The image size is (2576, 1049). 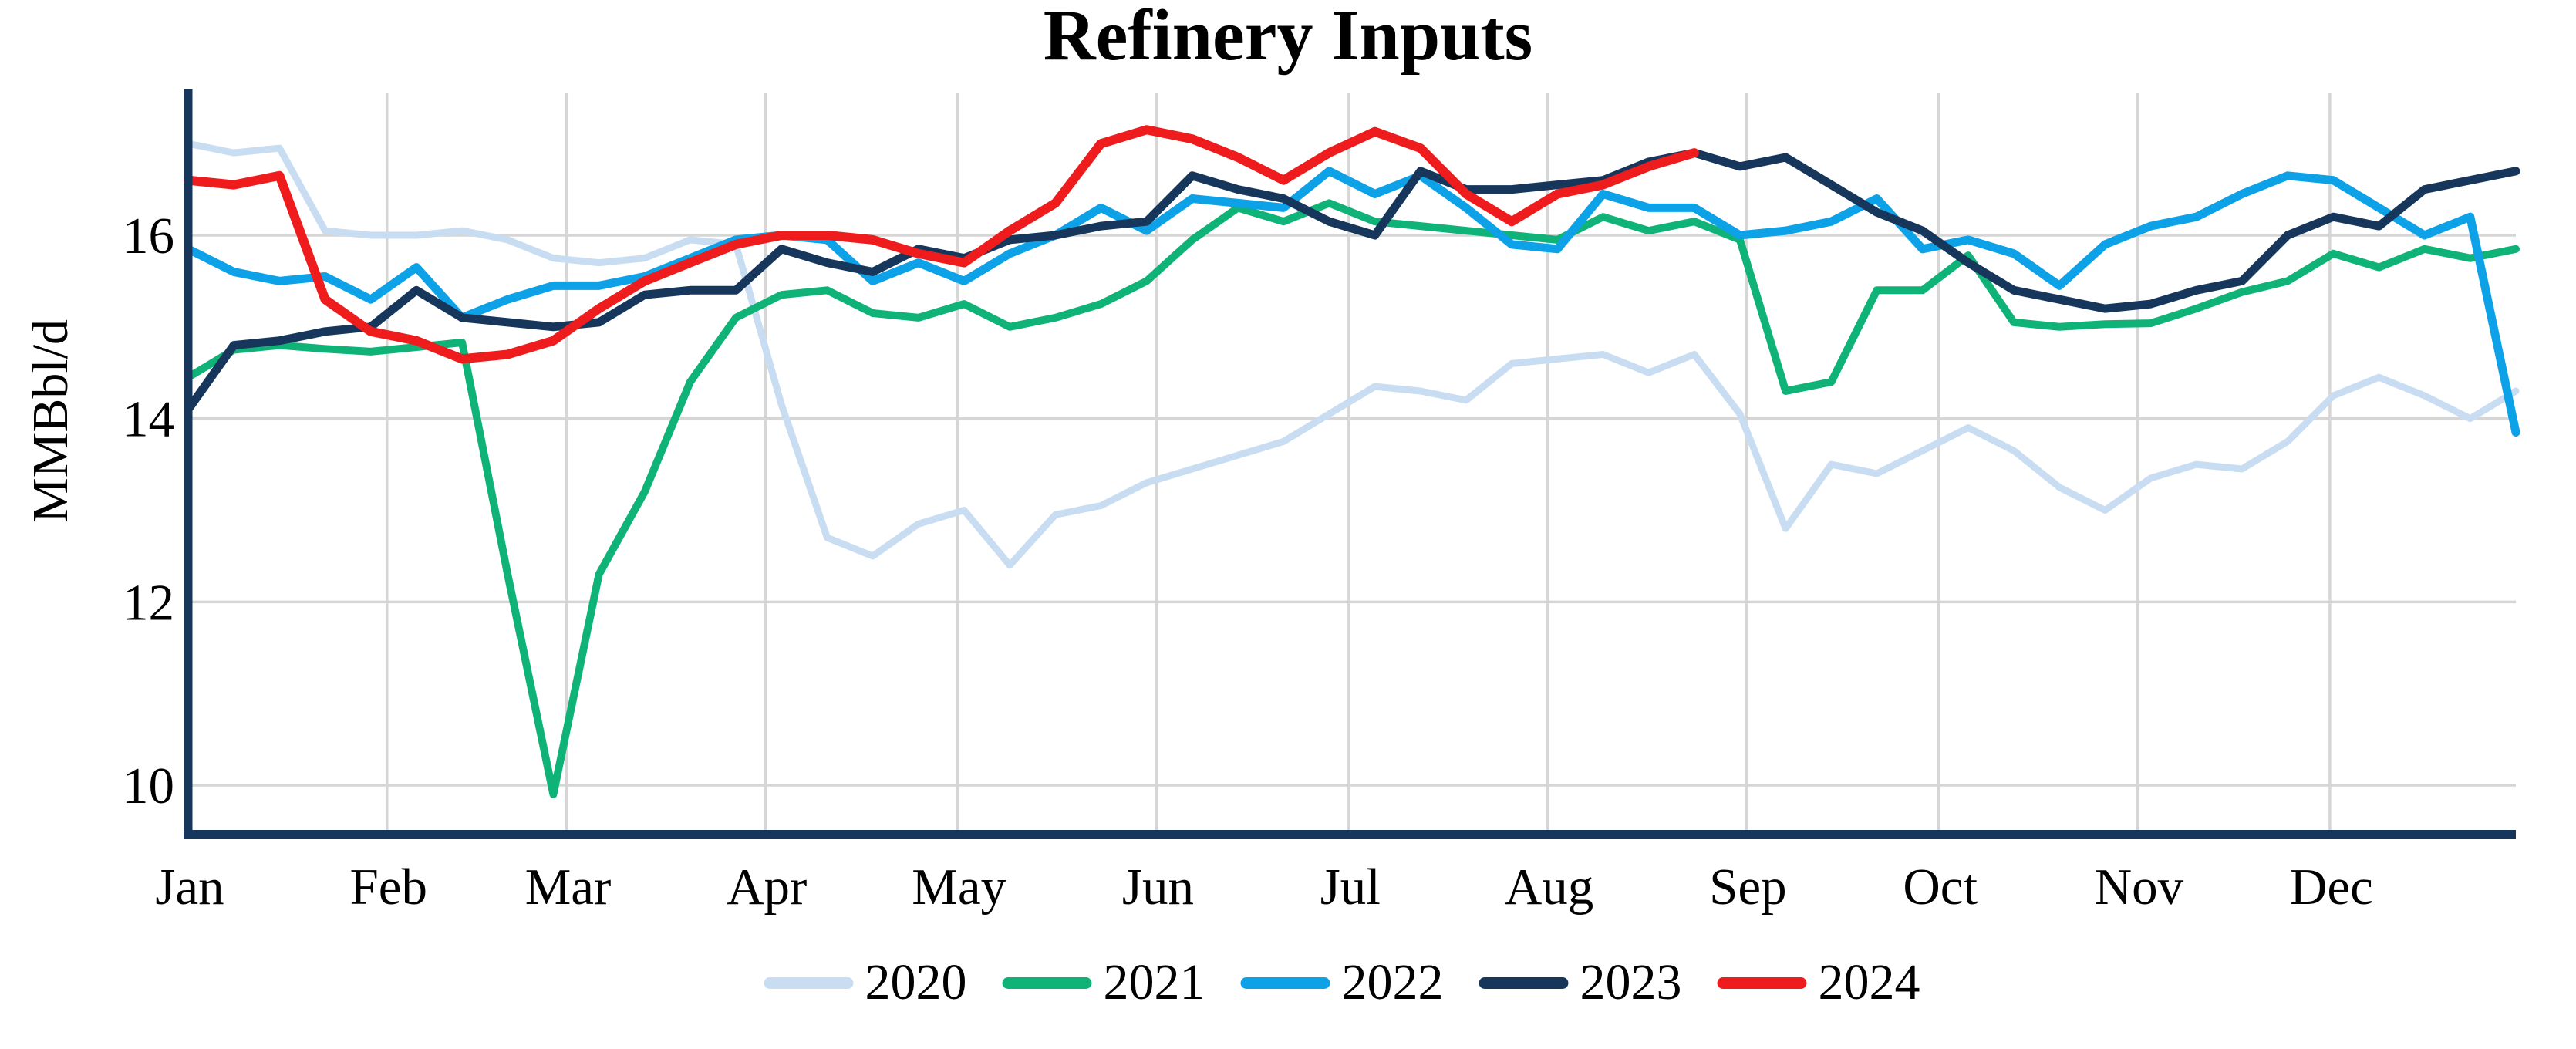 I want to click on legend-label-2022: 2022, so click(x=1392, y=982).